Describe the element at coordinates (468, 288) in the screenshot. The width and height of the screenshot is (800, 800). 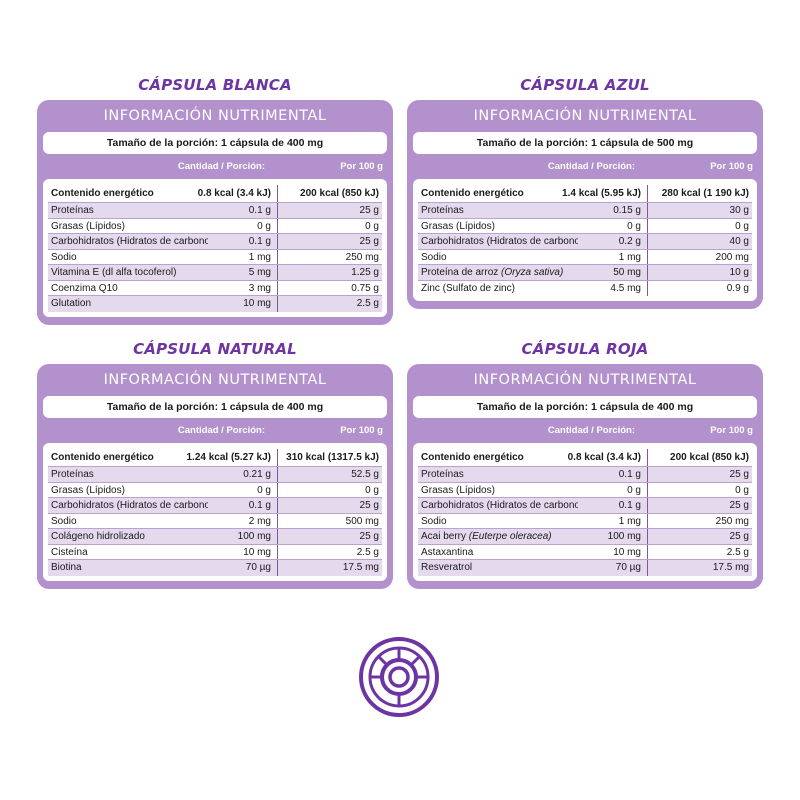
I see `row-name: Zinc (Sulfato de zinc)` at that location.